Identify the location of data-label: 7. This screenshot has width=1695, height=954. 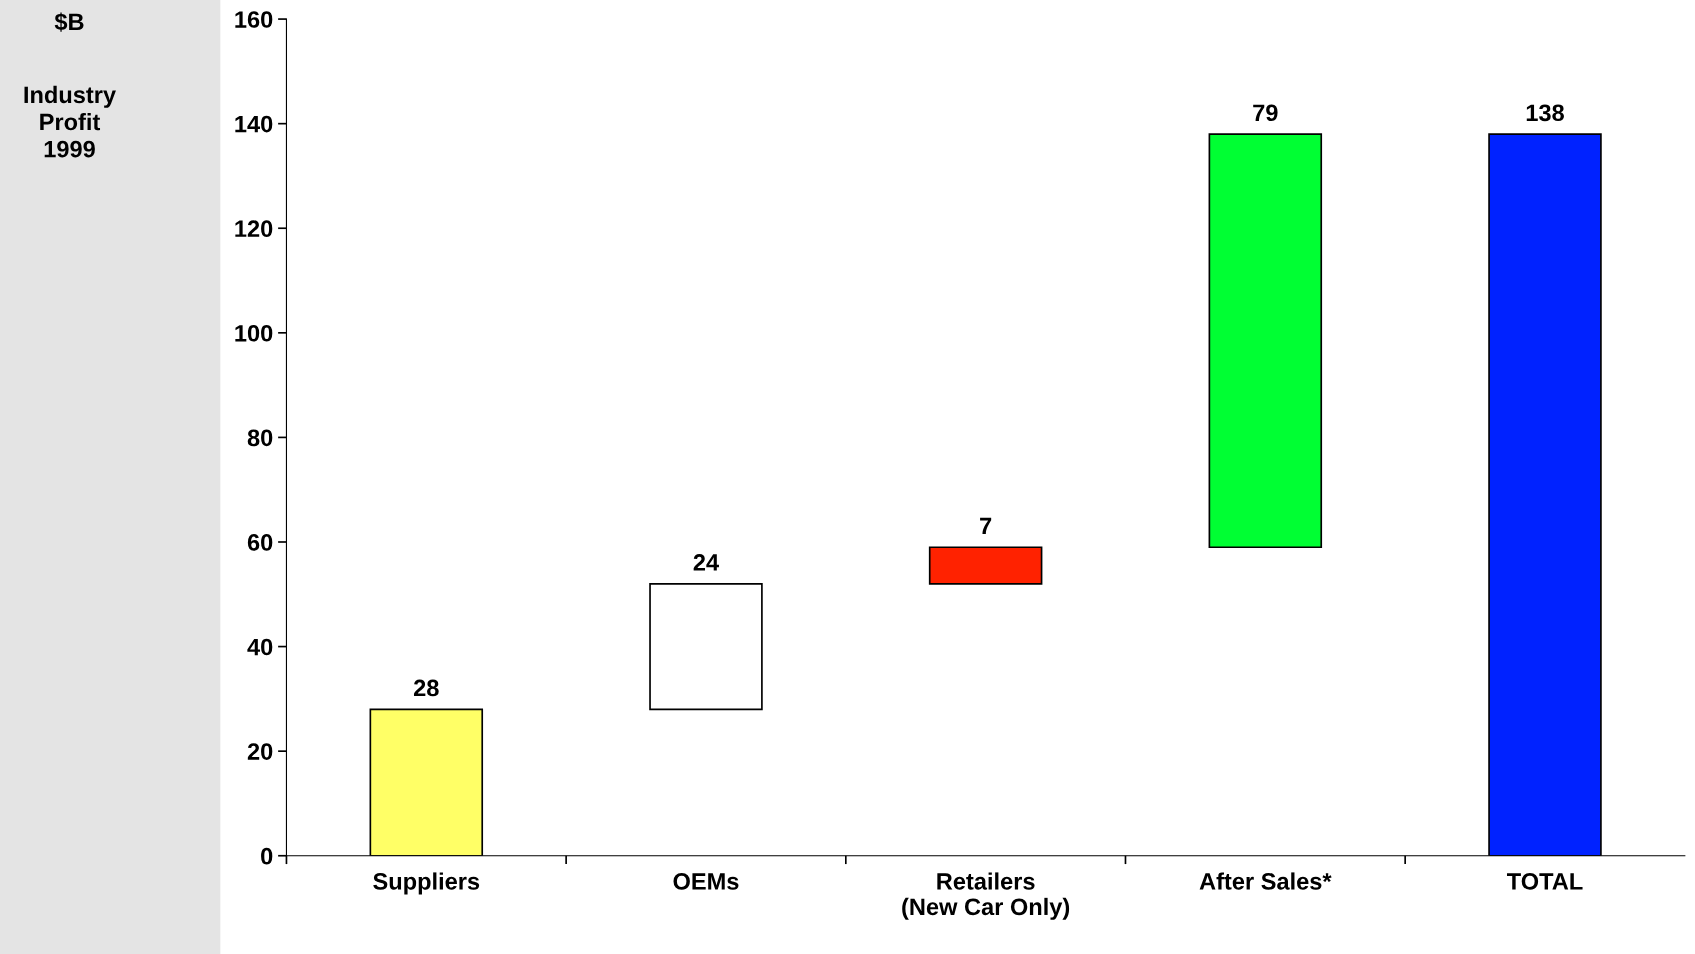
(986, 525).